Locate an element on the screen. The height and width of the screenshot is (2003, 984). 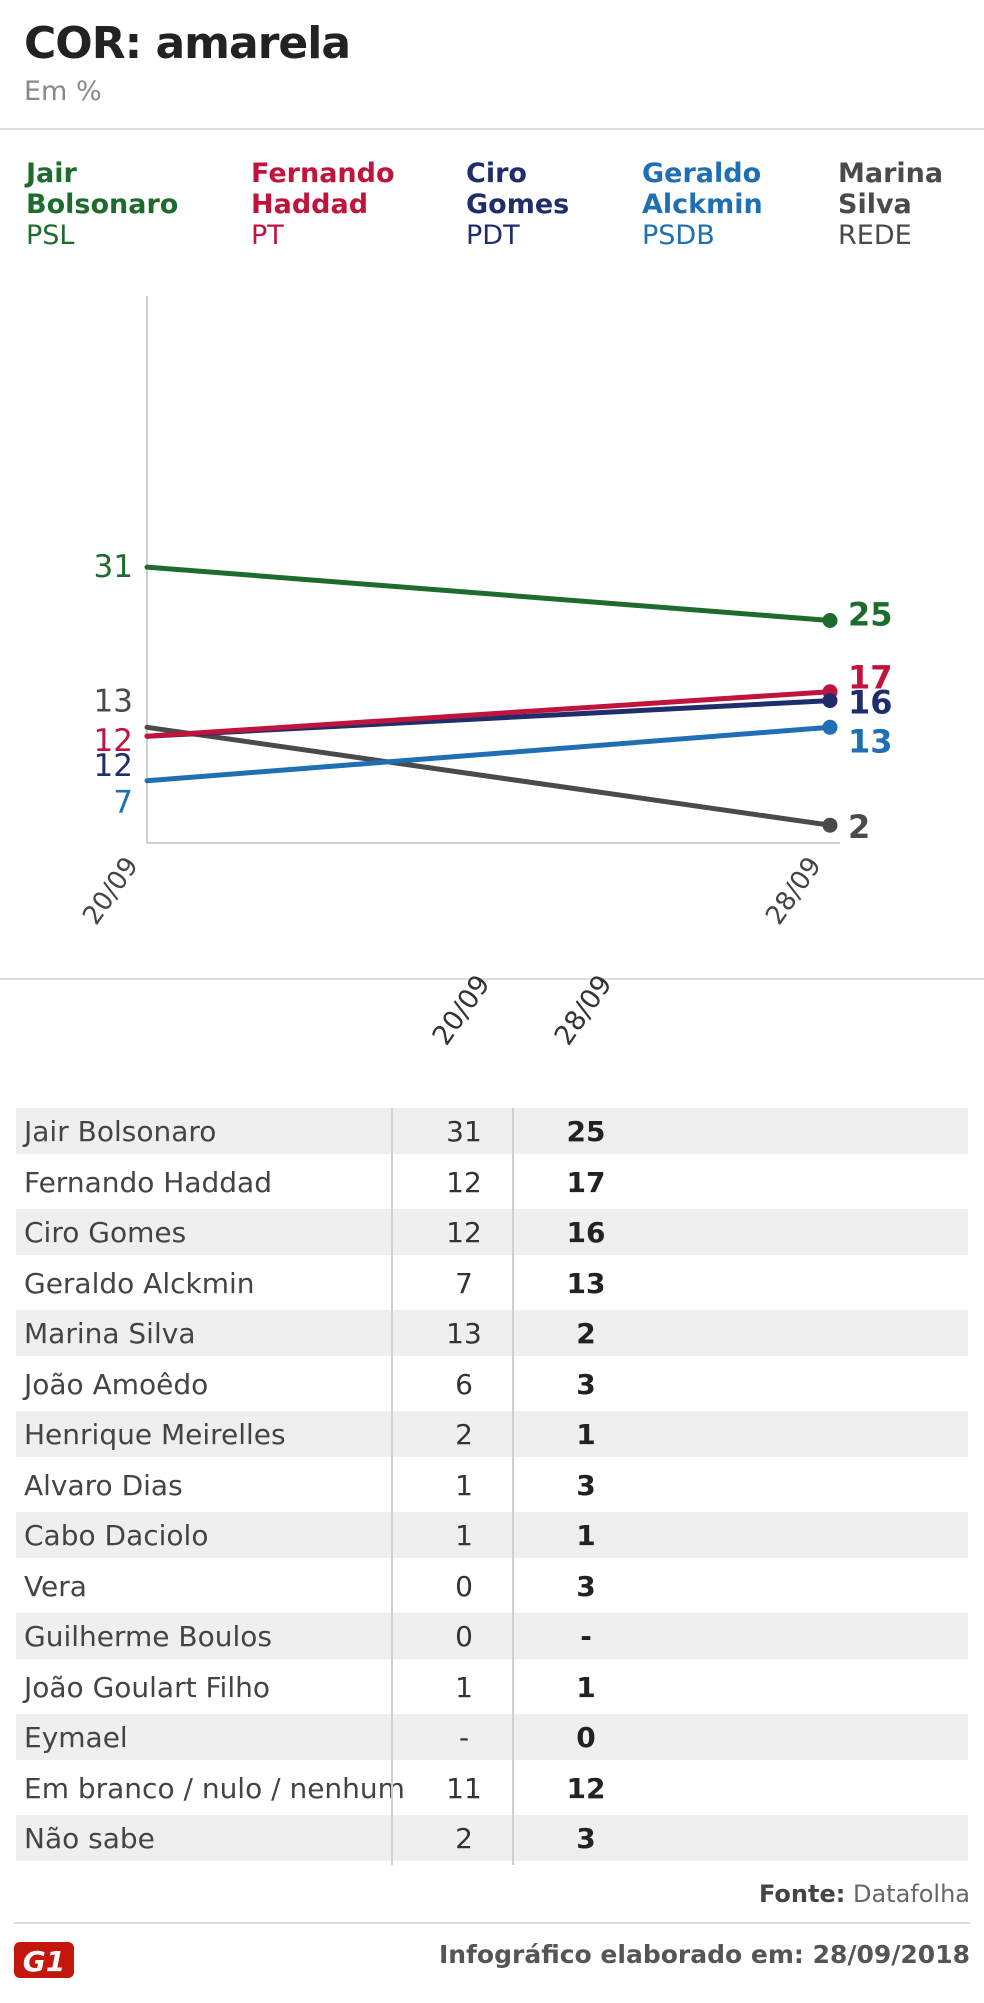
table-row: João Amoêdo 6 3 is located at coordinates (492, 1384).